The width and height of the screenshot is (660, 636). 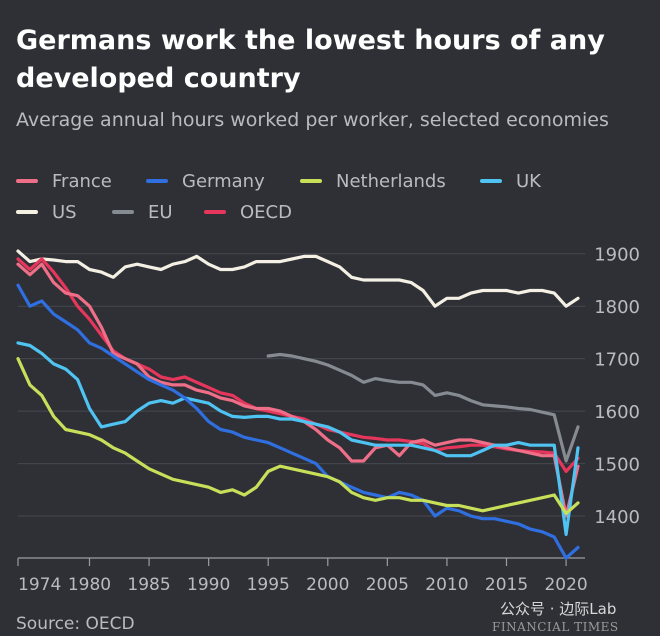 What do you see at coordinates (510, 181) in the screenshot?
I see `legend-item-uk: UK` at bounding box center [510, 181].